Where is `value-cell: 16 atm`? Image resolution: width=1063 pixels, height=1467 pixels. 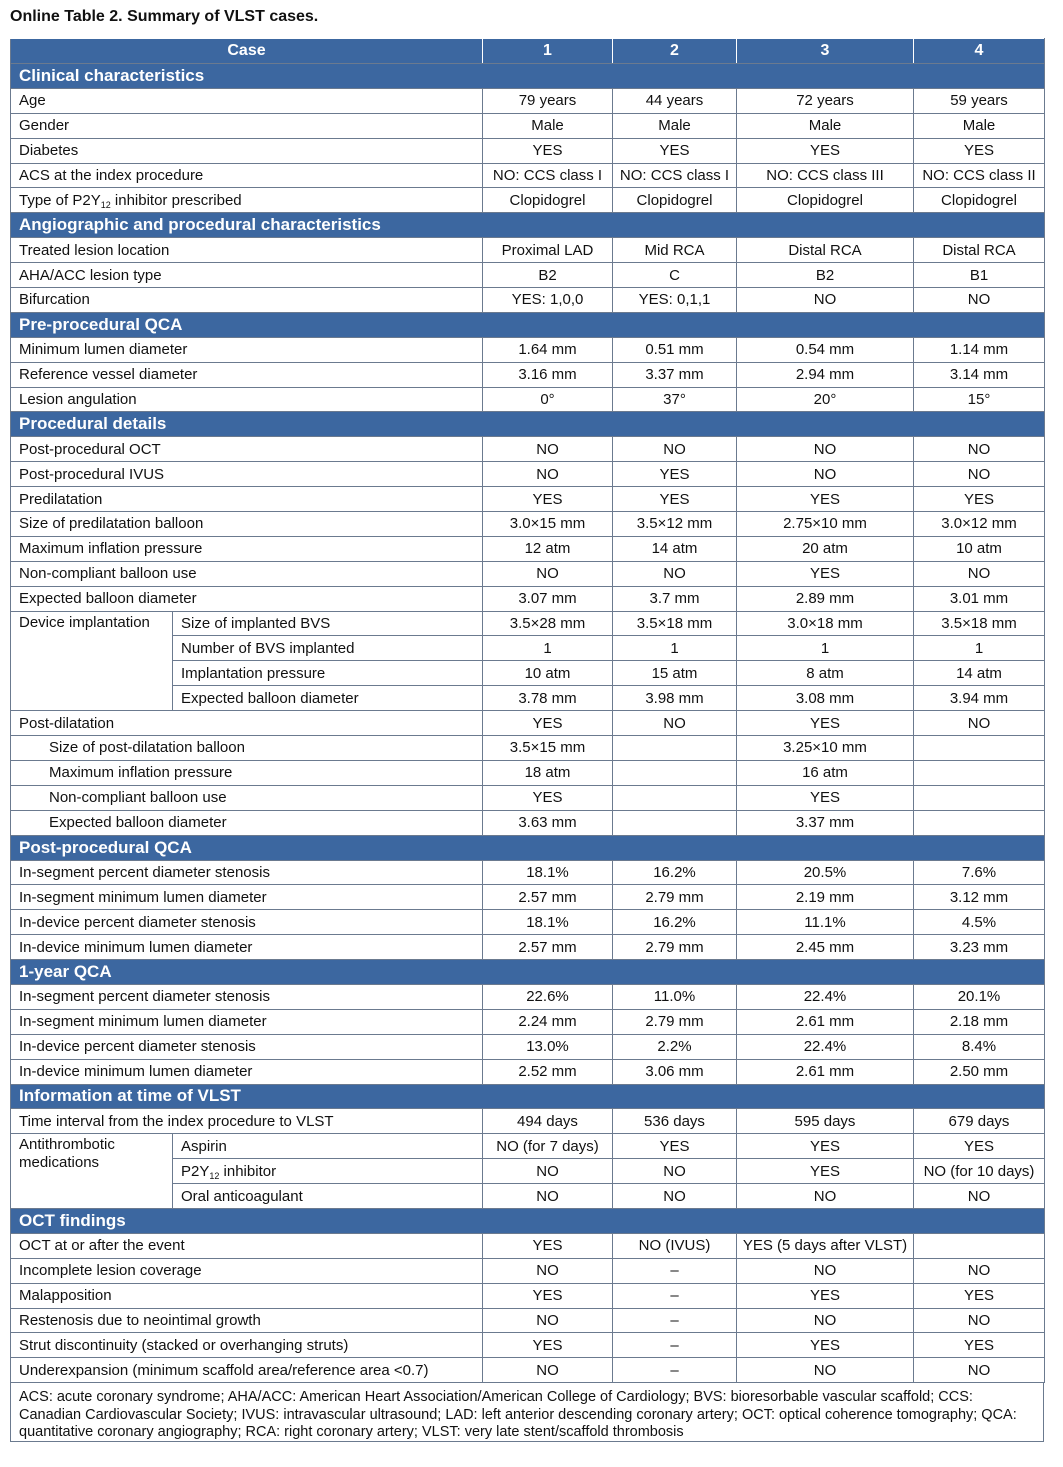 value-cell: 16 atm is located at coordinates (825, 772).